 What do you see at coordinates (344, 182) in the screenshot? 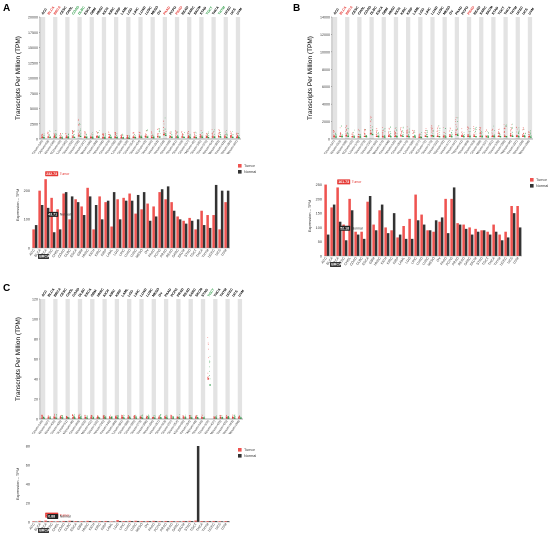
I see `tooltip-tumor-box` at bounding box center [344, 182].